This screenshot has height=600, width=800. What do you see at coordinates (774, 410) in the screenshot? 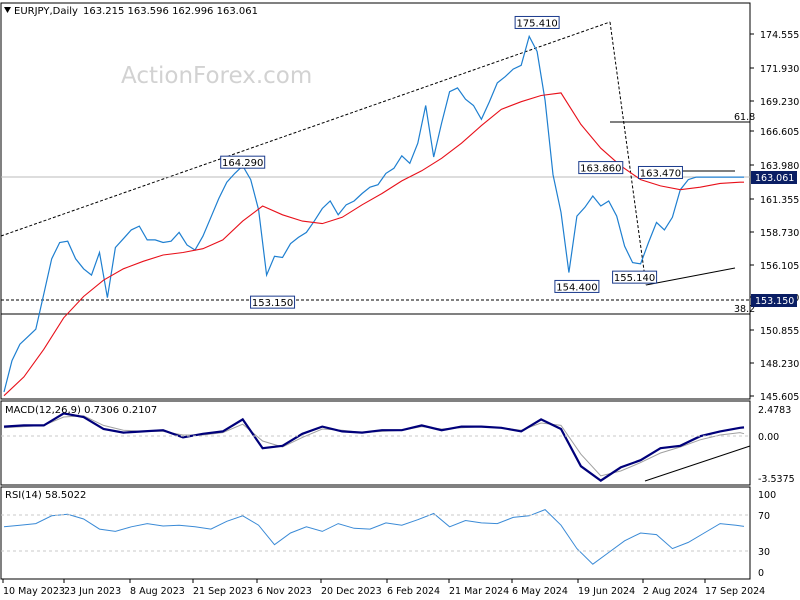
I see `macd-tick-label: 2.4783` at bounding box center [774, 410].